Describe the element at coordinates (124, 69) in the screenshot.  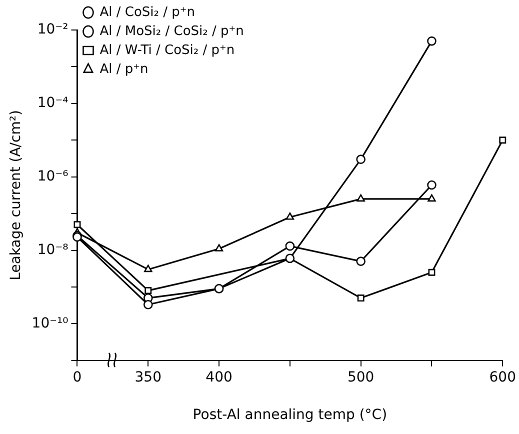
I see `legend-label: Al / p⁺n` at that location.